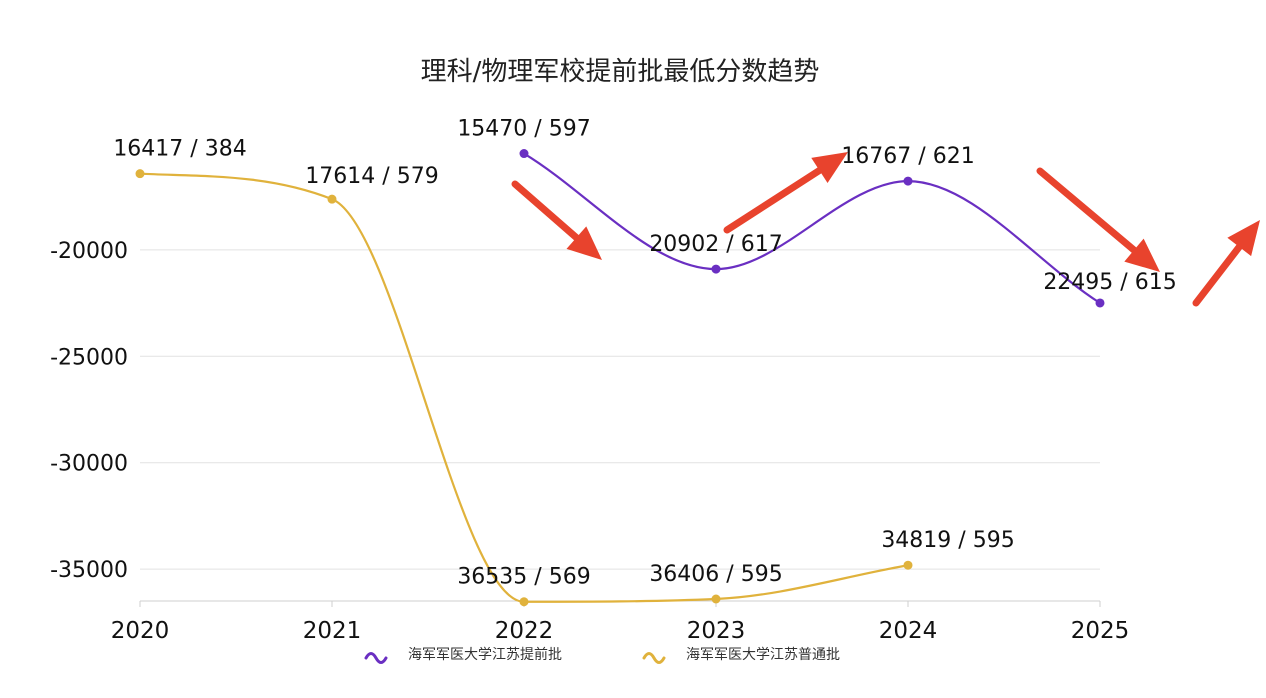 The image size is (1266, 698). I want to click on legend-item-purple: 海军军医大学江苏提前批, so click(463, 655).